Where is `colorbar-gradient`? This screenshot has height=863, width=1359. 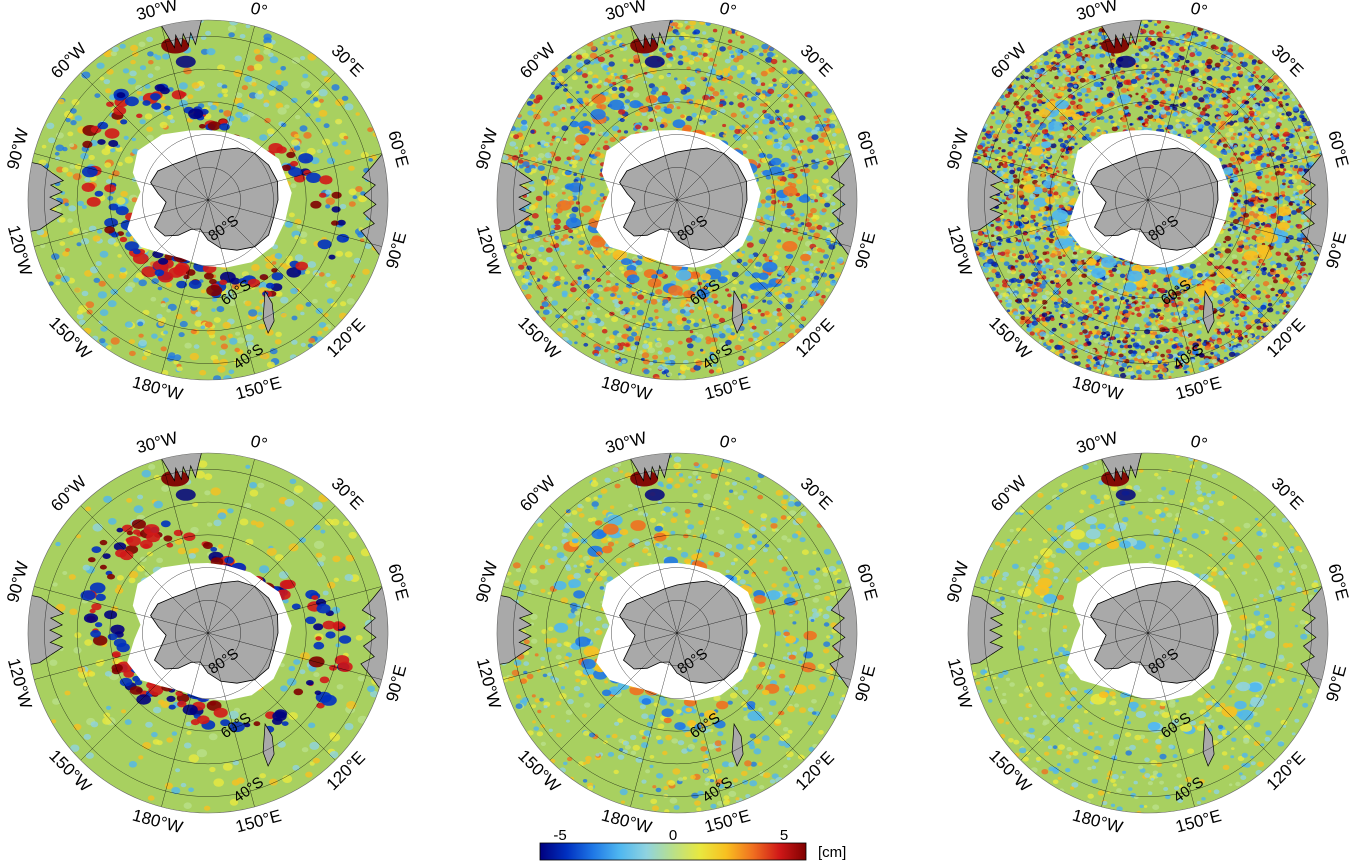
colorbar-gradient is located at coordinates (673, 851).